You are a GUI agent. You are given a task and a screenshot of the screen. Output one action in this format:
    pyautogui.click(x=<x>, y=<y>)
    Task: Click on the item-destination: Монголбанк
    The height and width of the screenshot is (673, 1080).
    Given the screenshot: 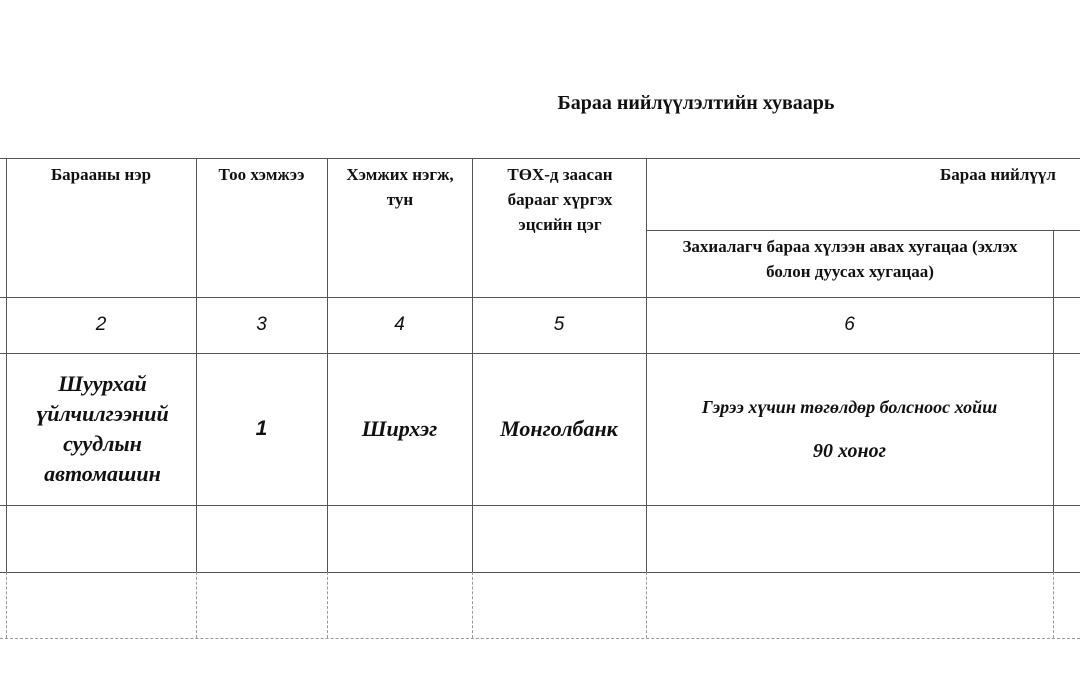 What is the action you would take?
    pyautogui.click(x=559, y=428)
    